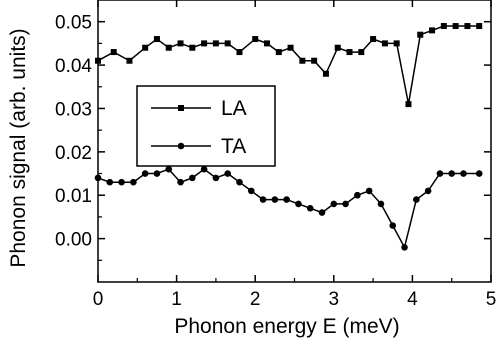  What do you see at coordinates (334, 299) in the screenshot?
I see `x-tick-label: 3` at bounding box center [334, 299].